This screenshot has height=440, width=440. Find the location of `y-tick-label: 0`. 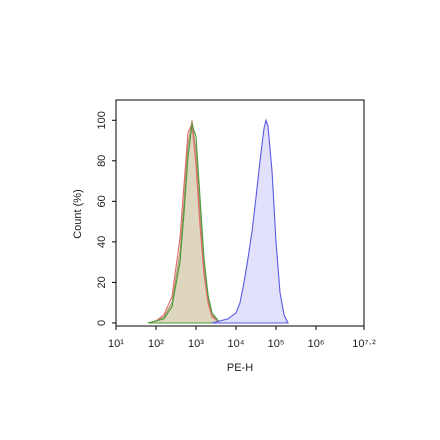

y-tick-label: 0 is located at coordinates (102, 323).